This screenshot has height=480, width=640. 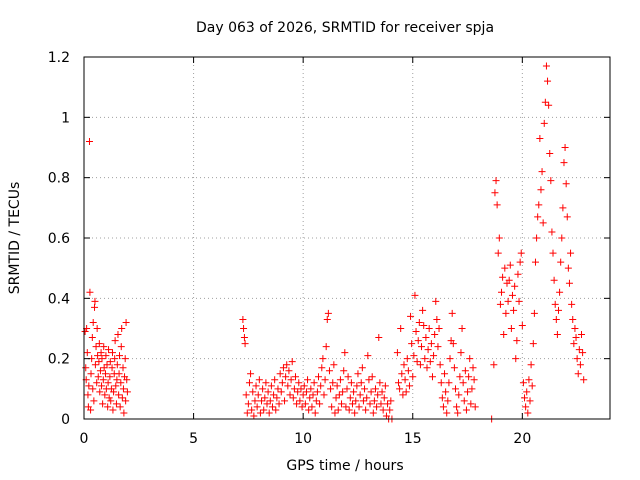 I want to click on y-tick-label: 0, so click(x=65, y=420).